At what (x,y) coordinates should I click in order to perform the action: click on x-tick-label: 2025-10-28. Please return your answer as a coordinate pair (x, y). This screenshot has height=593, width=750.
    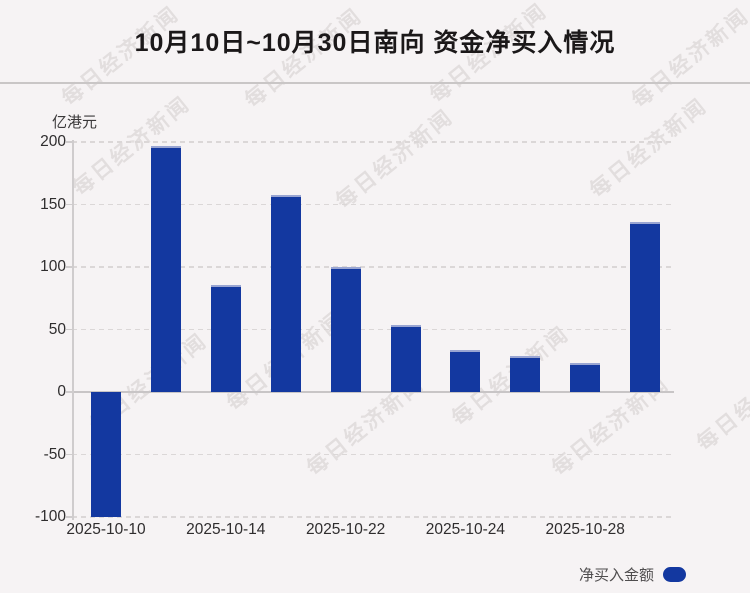
    Looking at the image, I should click on (585, 529).